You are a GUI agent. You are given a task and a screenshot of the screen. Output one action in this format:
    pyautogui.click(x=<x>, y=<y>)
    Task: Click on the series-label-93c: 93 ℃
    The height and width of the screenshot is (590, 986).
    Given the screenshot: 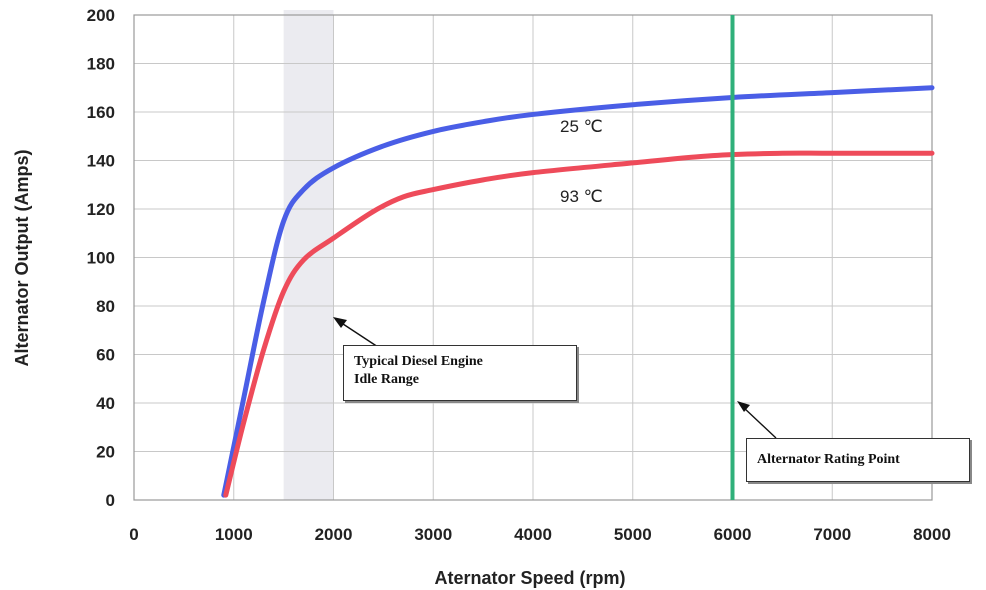 What is the action you would take?
    pyautogui.click(x=581, y=196)
    